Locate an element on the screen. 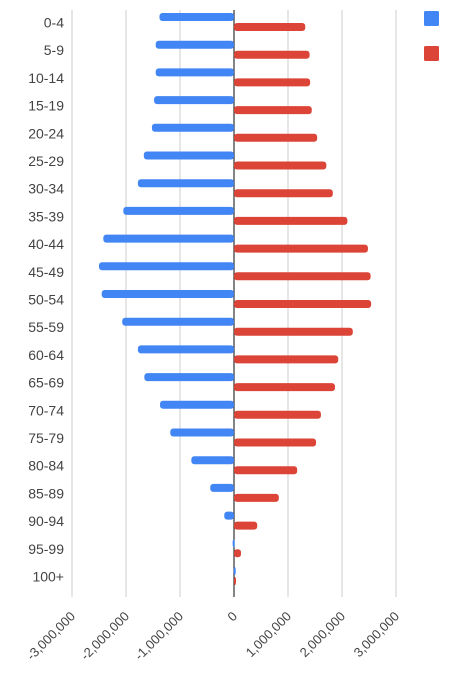 The height and width of the screenshot is (693, 474). category-label: 55-59 is located at coordinates (46, 327).